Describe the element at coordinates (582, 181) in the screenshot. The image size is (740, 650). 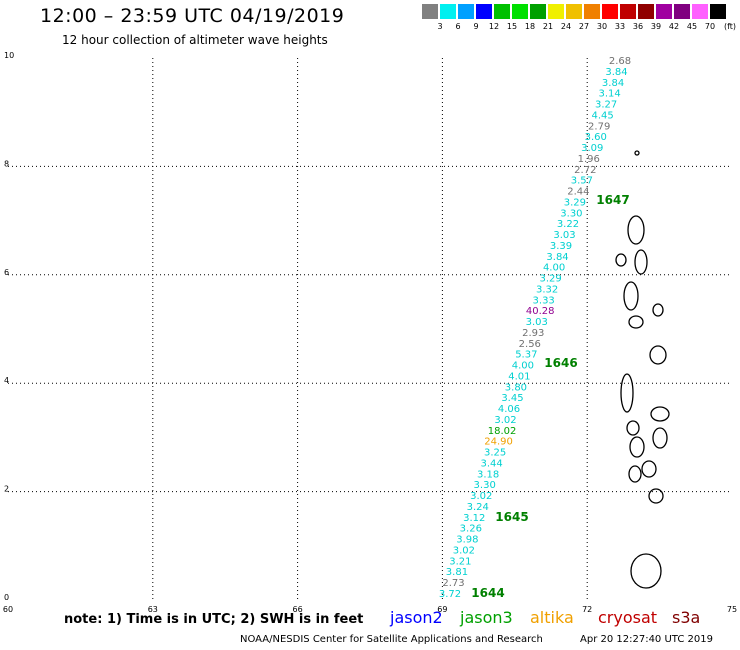
I see `wave-height-label: 3.57` at that location.